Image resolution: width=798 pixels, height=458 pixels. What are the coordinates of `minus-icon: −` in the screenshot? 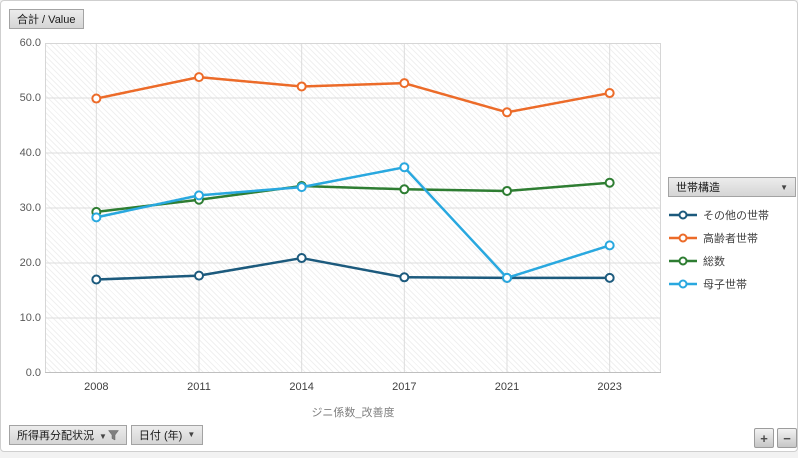 It's located at (787, 438).